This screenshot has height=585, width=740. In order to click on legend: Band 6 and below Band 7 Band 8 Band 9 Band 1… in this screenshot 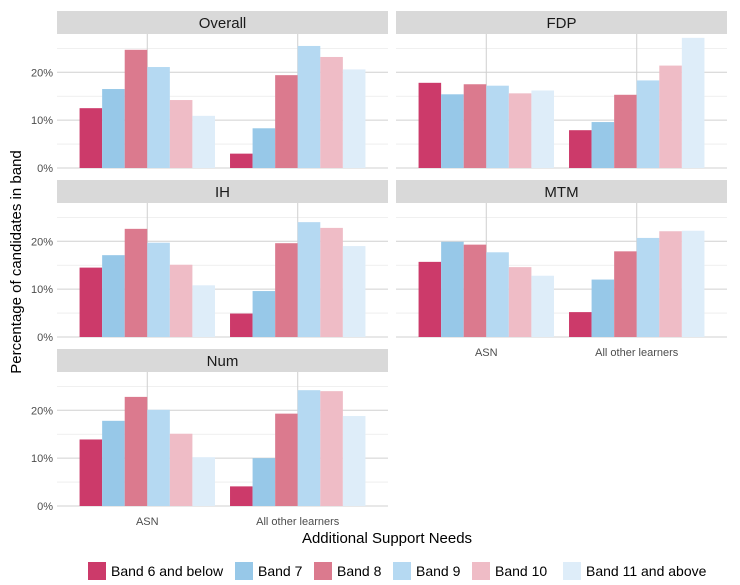, I will do `click(397, 571)`.